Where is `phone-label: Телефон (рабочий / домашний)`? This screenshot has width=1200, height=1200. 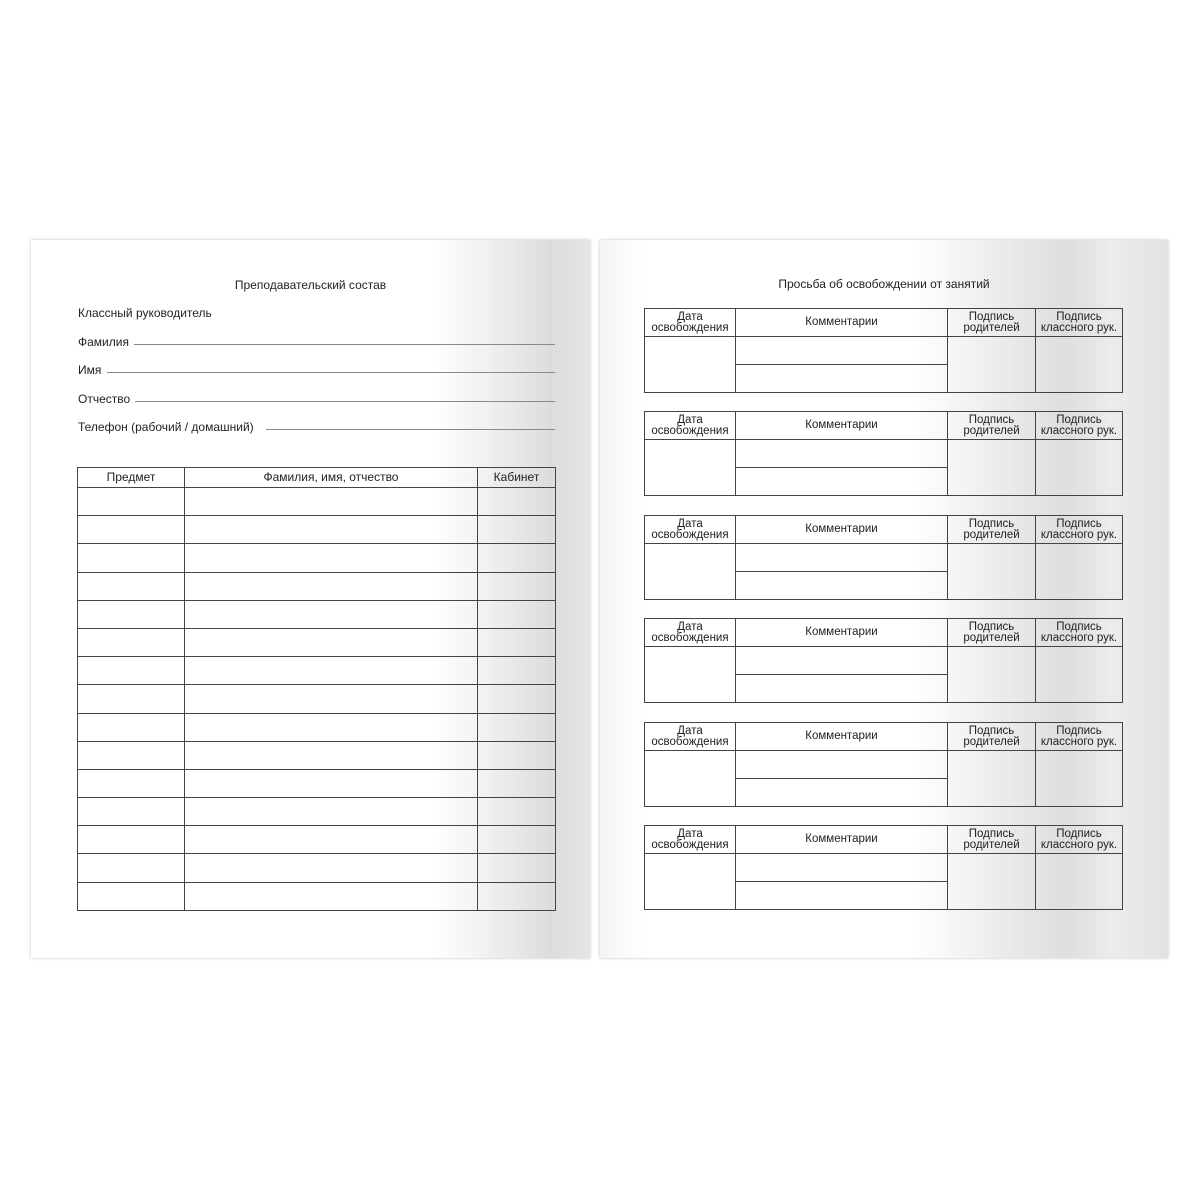 phone-label: Телефон (рабочий / домашний) is located at coordinates (166, 427).